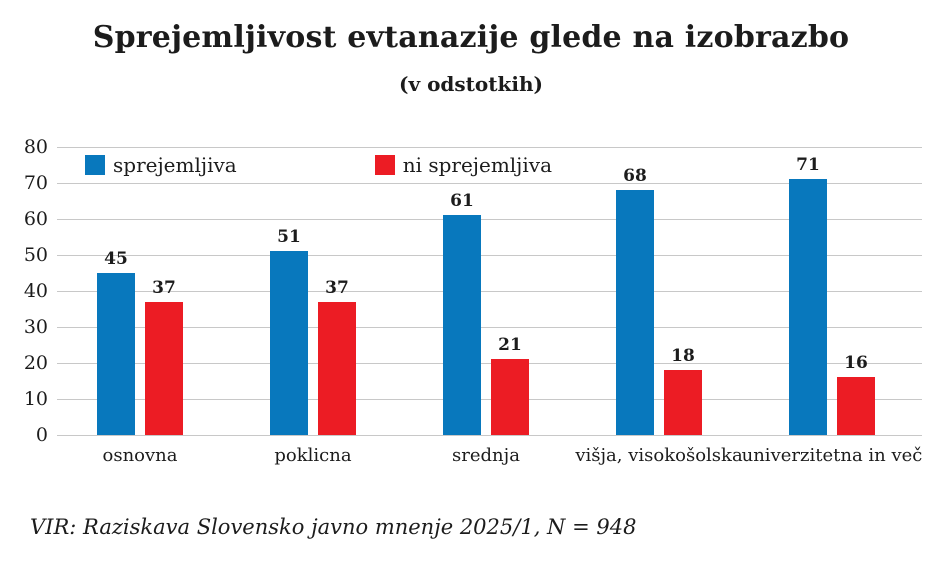 This screenshot has height=562, width=942. I want to click on gridline-y40, so click(489, 291).